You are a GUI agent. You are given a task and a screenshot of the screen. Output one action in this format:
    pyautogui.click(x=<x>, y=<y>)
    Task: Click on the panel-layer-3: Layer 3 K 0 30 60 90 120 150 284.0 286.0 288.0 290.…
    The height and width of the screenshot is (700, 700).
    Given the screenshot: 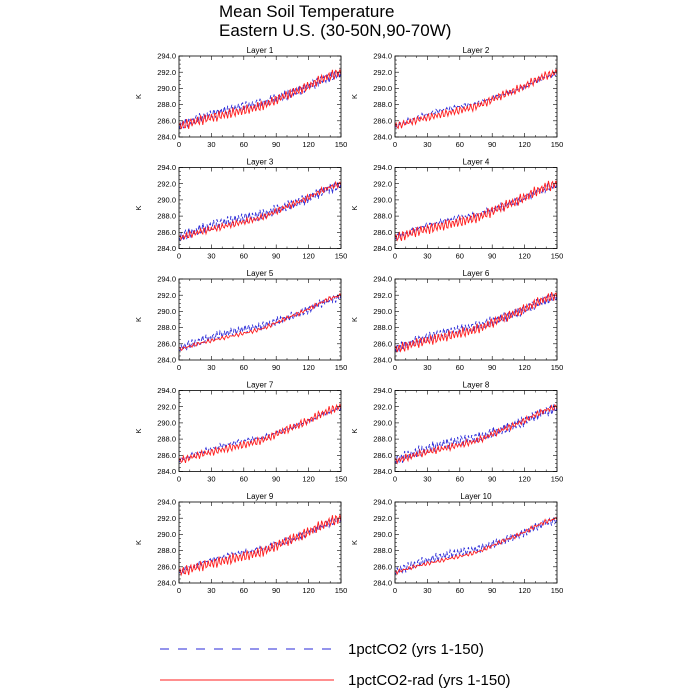 What is the action you would take?
    pyautogui.click(x=240, y=209)
    